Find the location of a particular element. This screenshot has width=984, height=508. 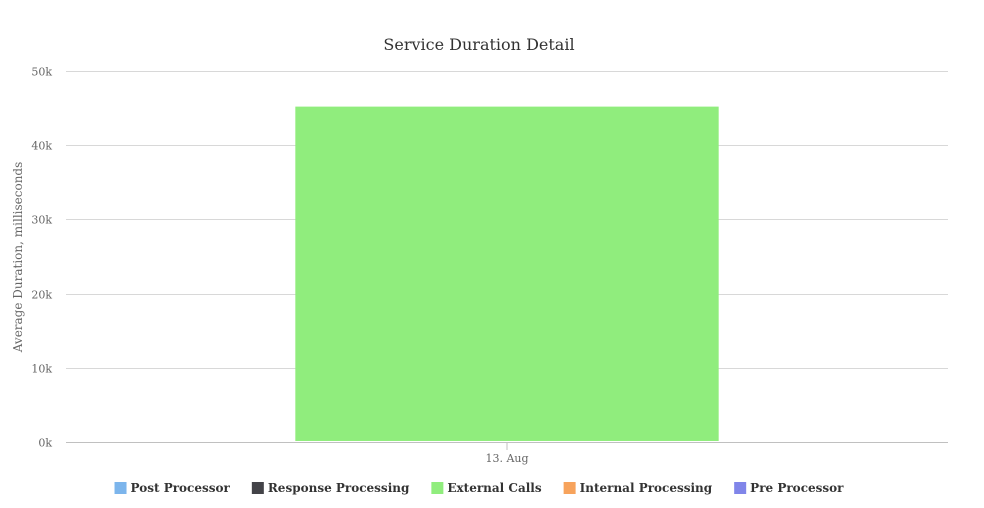

legend-label: Pre Processor is located at coordinates (797, 488).